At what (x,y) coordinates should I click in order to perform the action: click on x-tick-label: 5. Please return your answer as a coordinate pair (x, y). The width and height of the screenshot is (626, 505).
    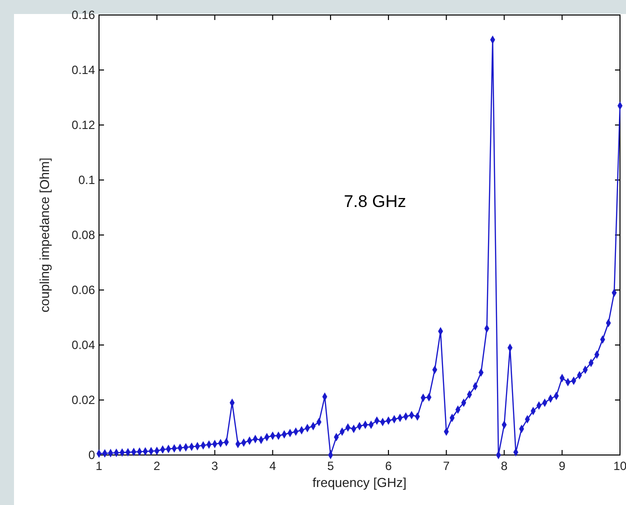
    Looking at the image, I should click on (330, 466).